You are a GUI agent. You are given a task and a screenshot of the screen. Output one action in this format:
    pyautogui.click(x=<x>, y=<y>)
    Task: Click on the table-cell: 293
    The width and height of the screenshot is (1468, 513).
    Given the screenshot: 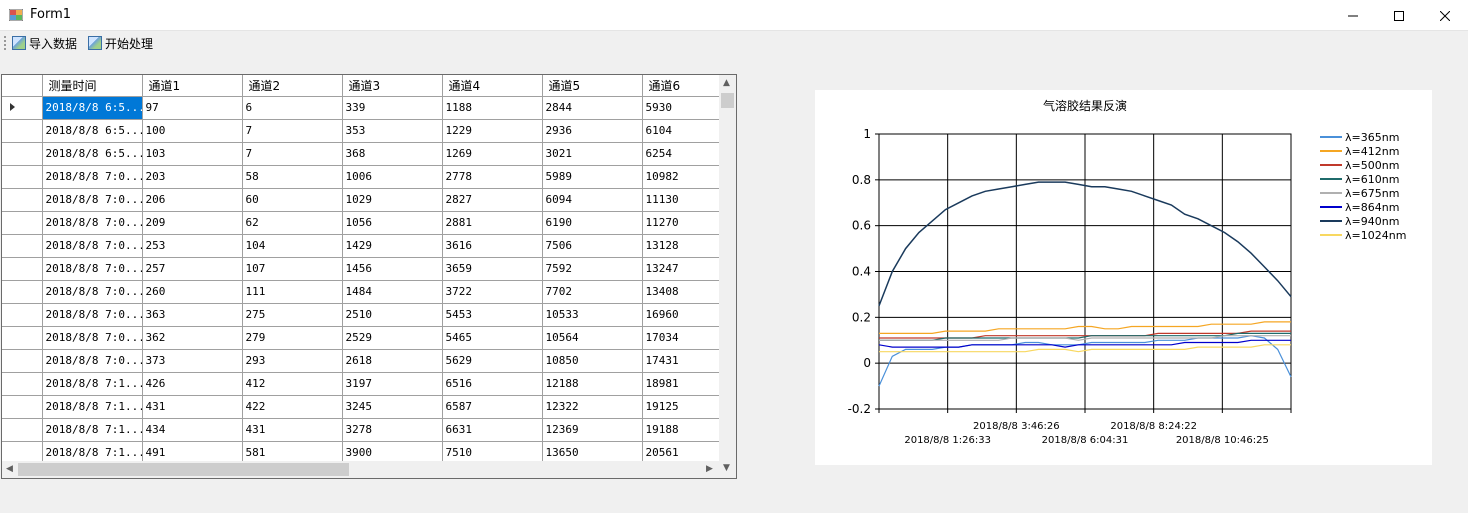 What is the action you would take?
    pyautogui.click(x=292, y=361)
    